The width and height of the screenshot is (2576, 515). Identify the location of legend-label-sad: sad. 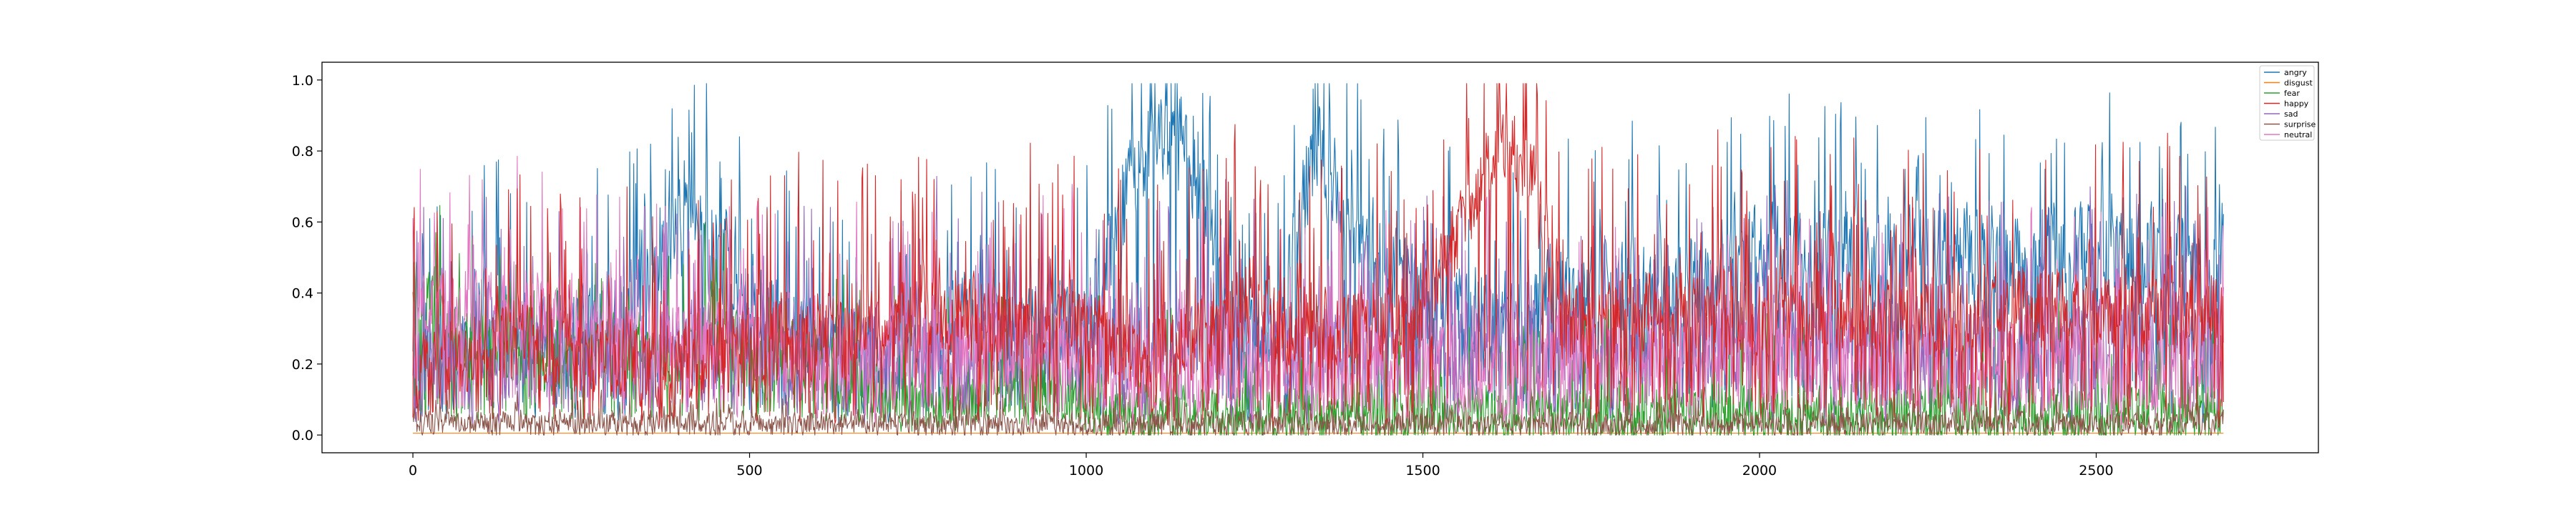
(2291, 114).